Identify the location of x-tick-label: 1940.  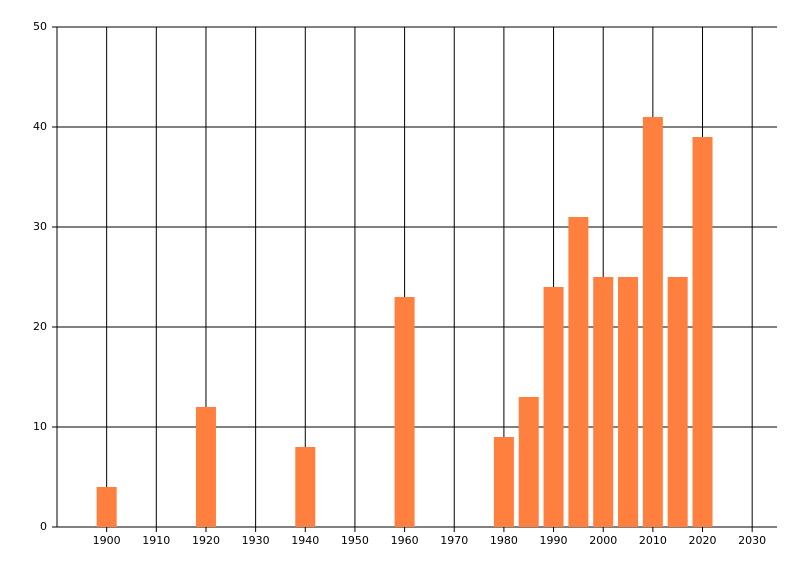
(305, 540).